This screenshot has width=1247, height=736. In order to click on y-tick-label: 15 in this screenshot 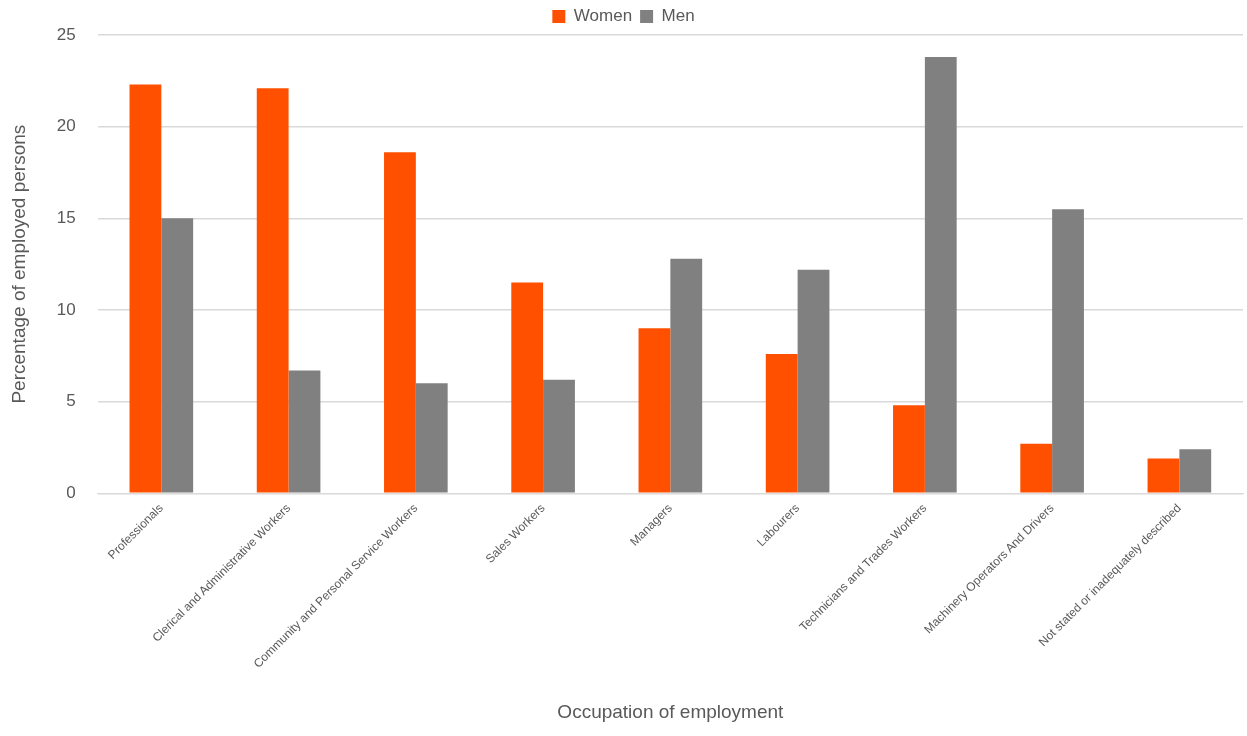, I will do `click(66, 218)`.